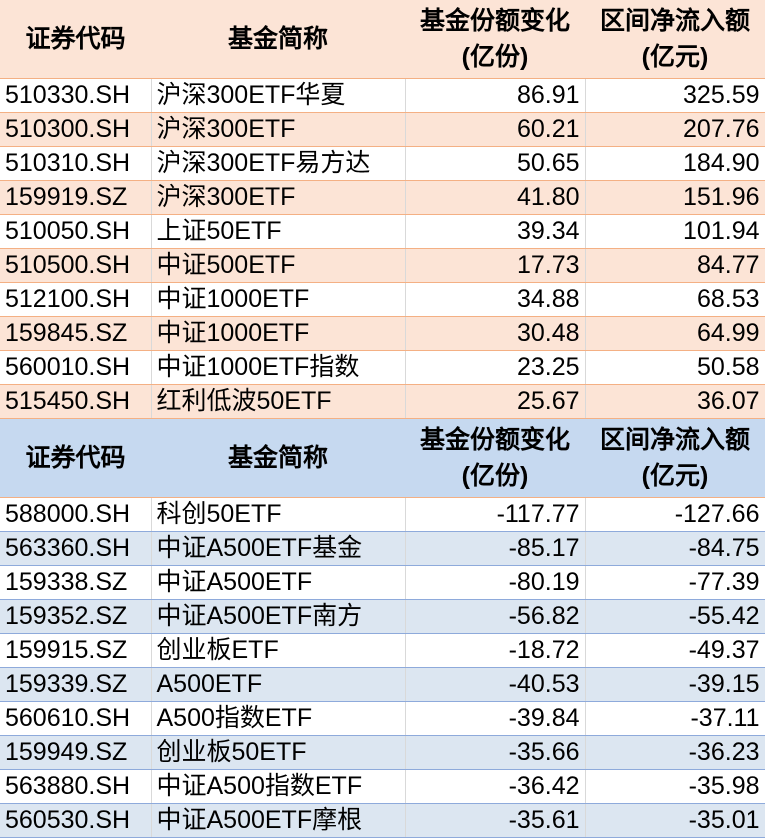  I want to click on cell-fund-name: 沪深300ETF易方达, so click(278, 163).